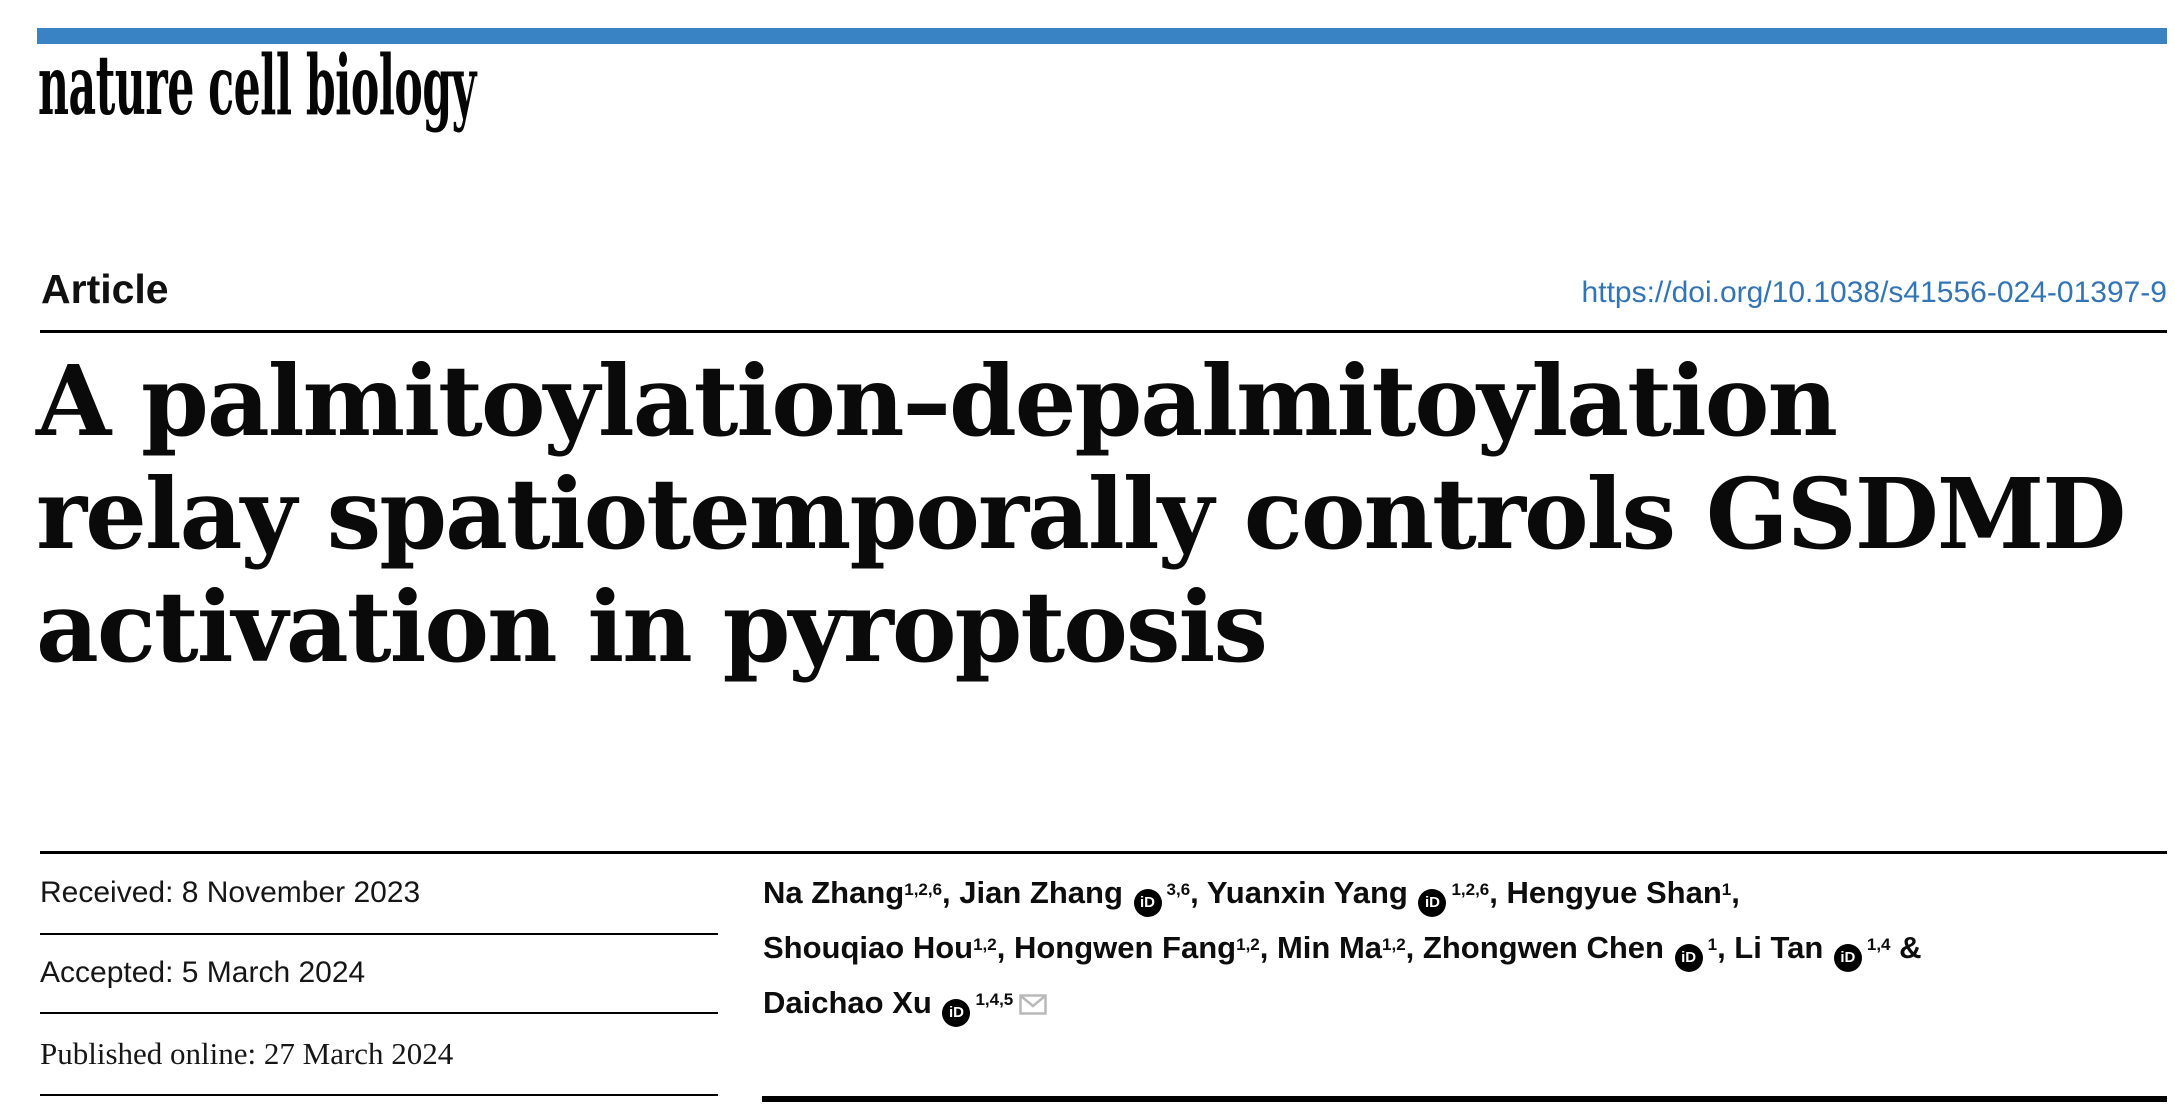 The image size is (2175, 1111). What do you see at coordinates (247, 1053) in the screenshot?
I see `date-published: Published online: 27 March 2024` at bounding box center [247, 1053].